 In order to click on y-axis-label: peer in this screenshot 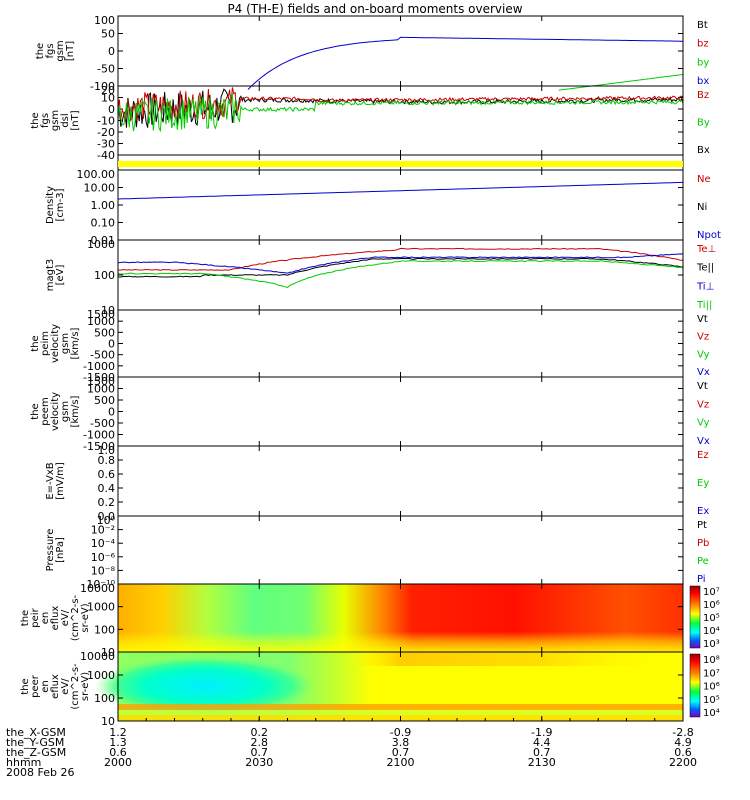, I will do `click(35, 686)`.